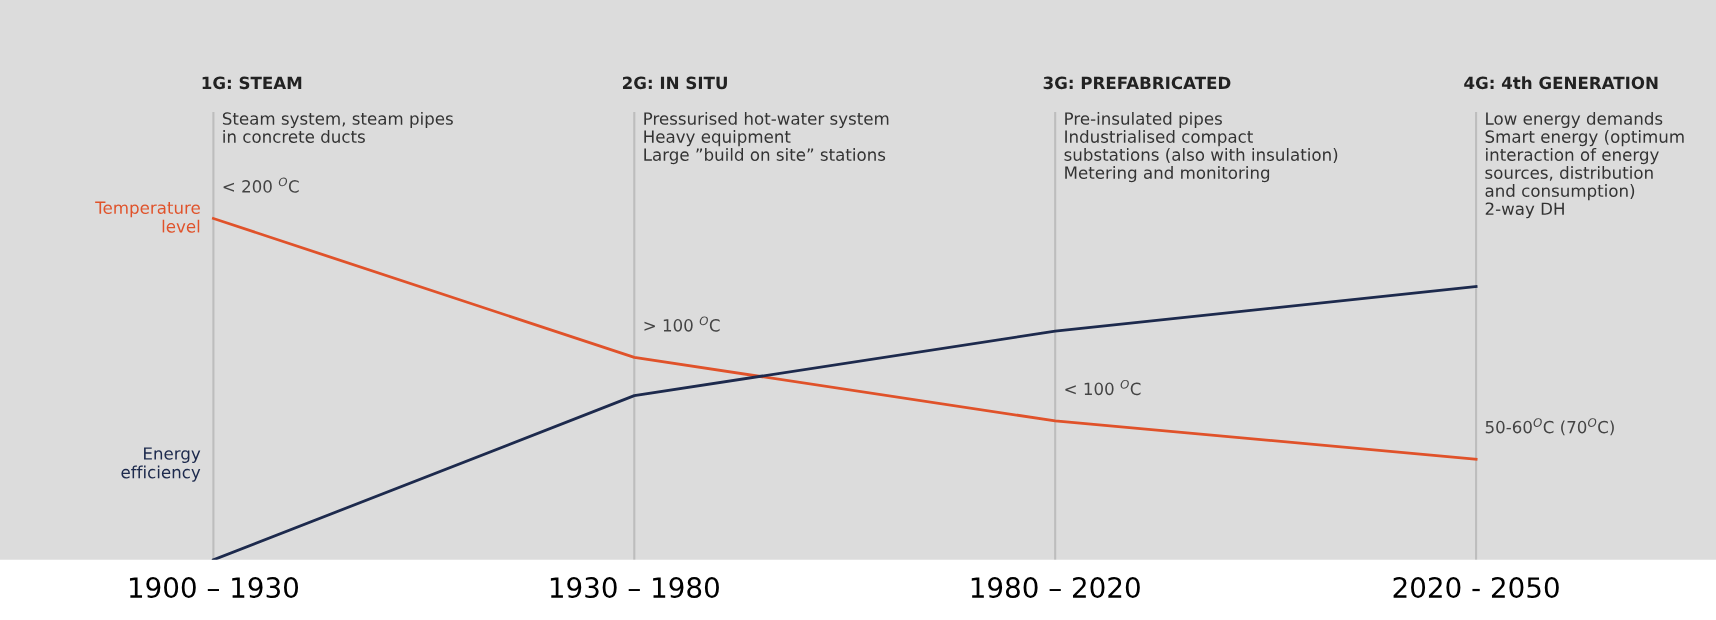  What do you see at coordinates (1476, 588) in the screenshot?
I see `x-tick-label: 2020 - 2050` at bounding box center [1476, 588].